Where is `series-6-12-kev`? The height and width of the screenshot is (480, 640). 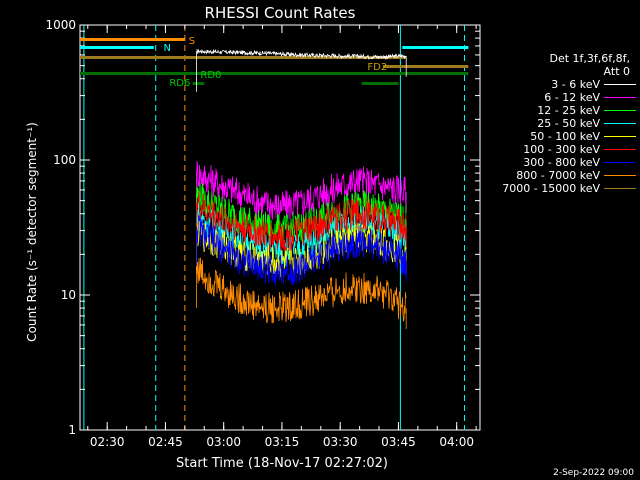 series-6-12-kev is located at coordinates (301, 190).